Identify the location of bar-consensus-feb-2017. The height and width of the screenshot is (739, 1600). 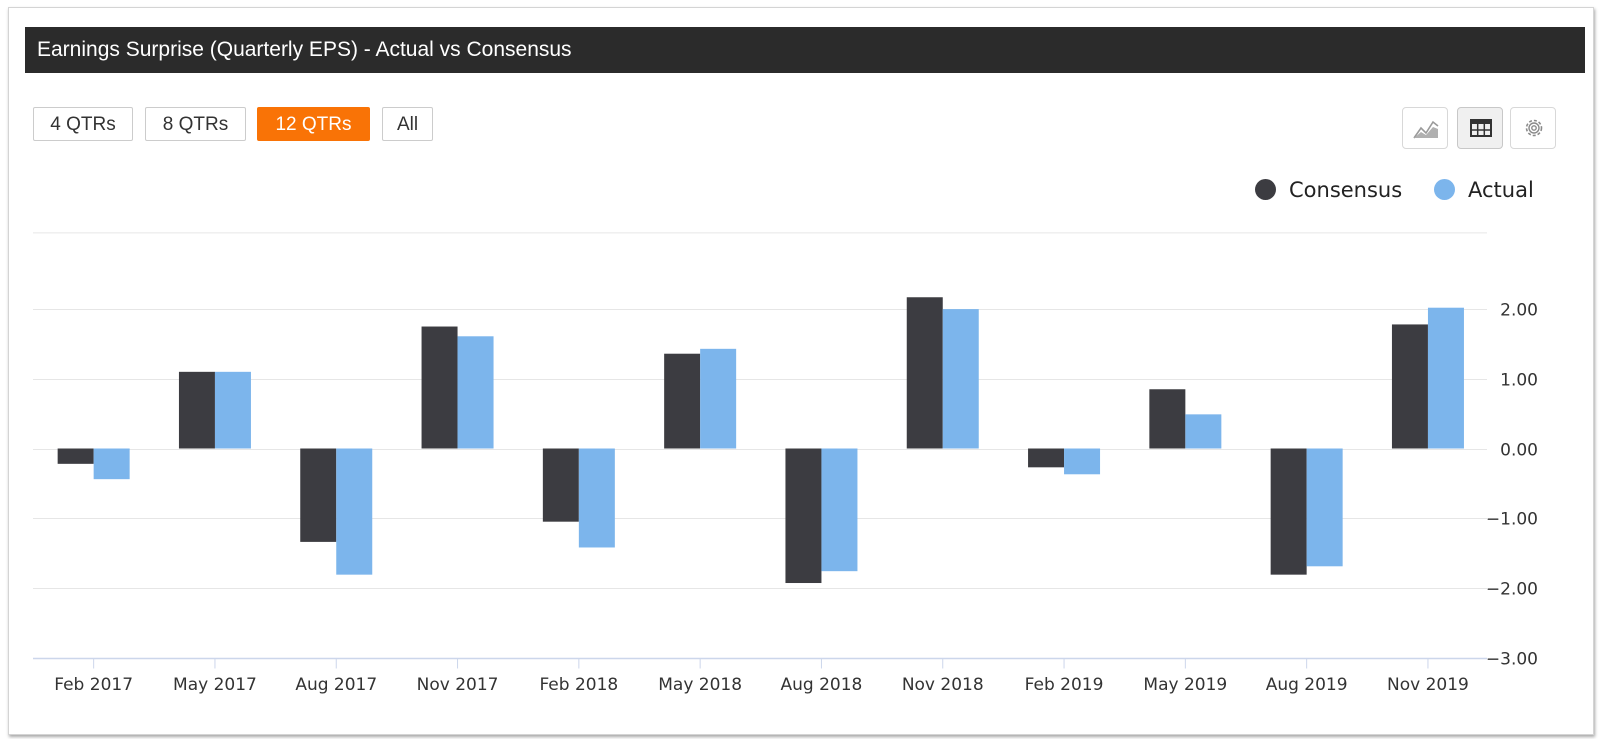
(75, 456).